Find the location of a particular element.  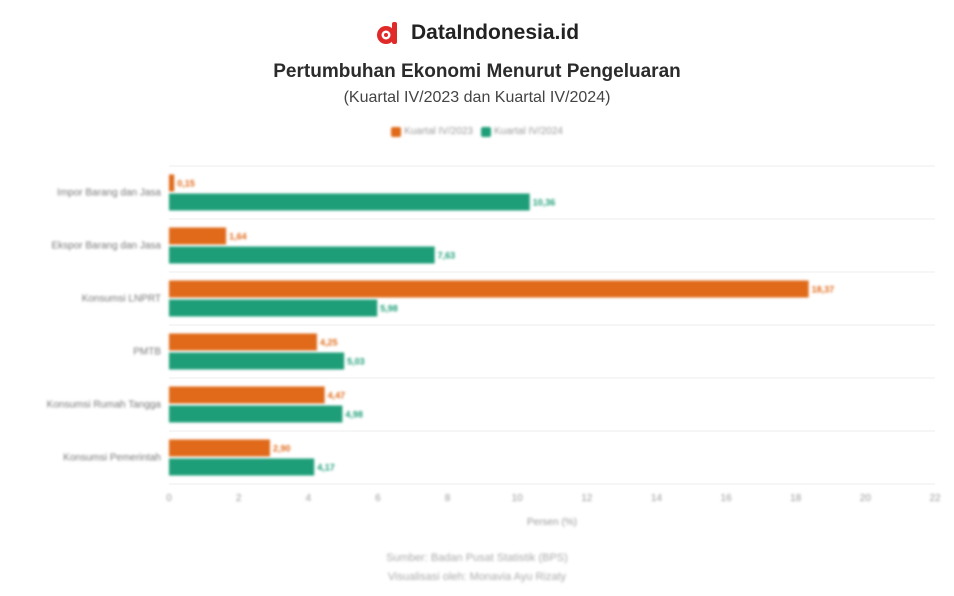

legend-item-2024: Kuartal IV/2024 is located at coordinates (522, 131).